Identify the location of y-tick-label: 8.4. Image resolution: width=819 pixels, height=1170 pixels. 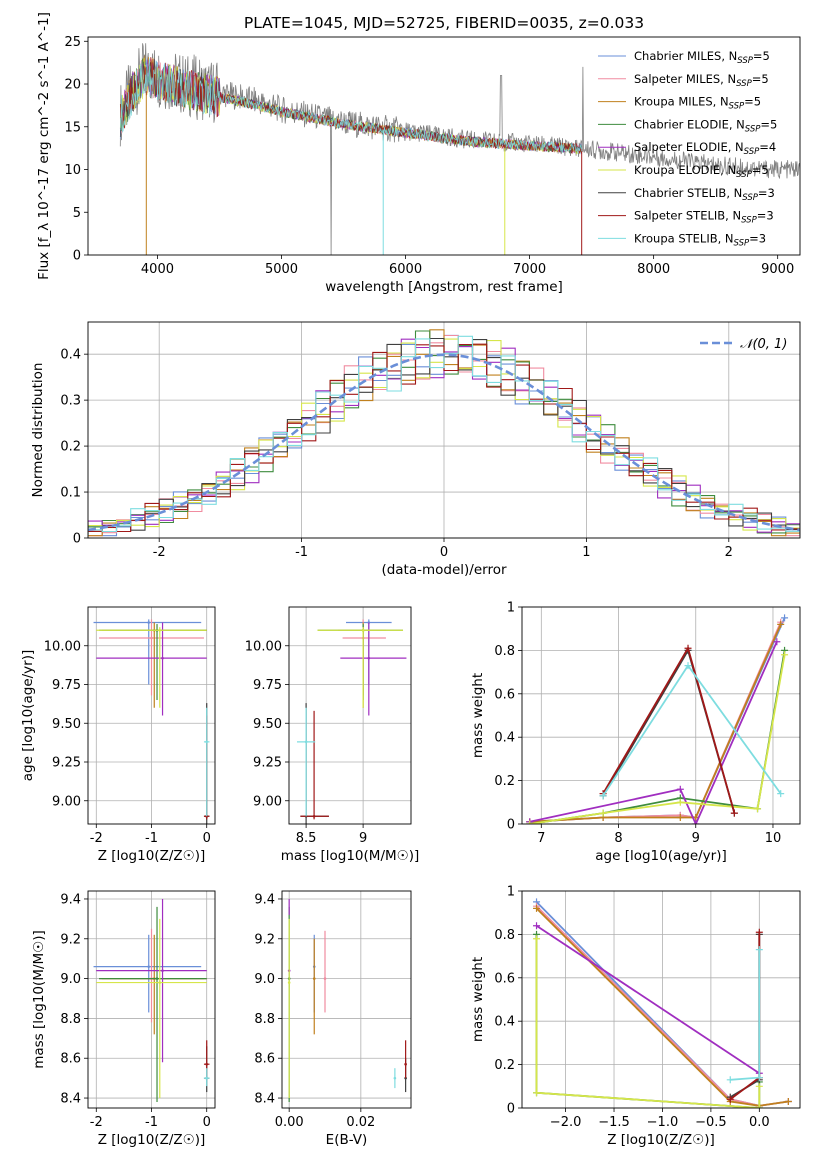
(70, 1099).